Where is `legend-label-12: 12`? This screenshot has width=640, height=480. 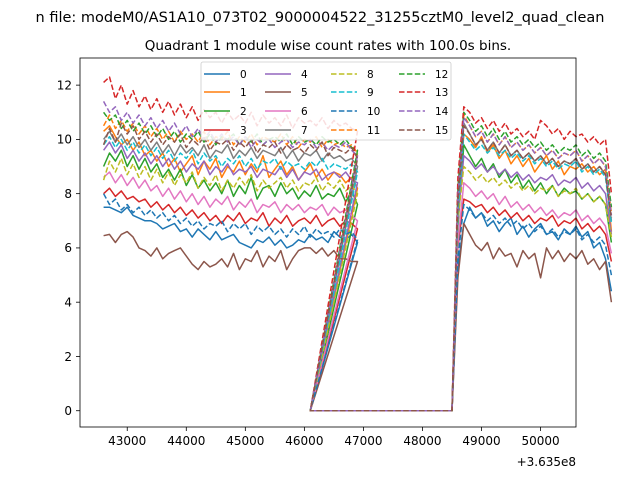
legend-label-12: 12 is located at coordinates (441, 75).